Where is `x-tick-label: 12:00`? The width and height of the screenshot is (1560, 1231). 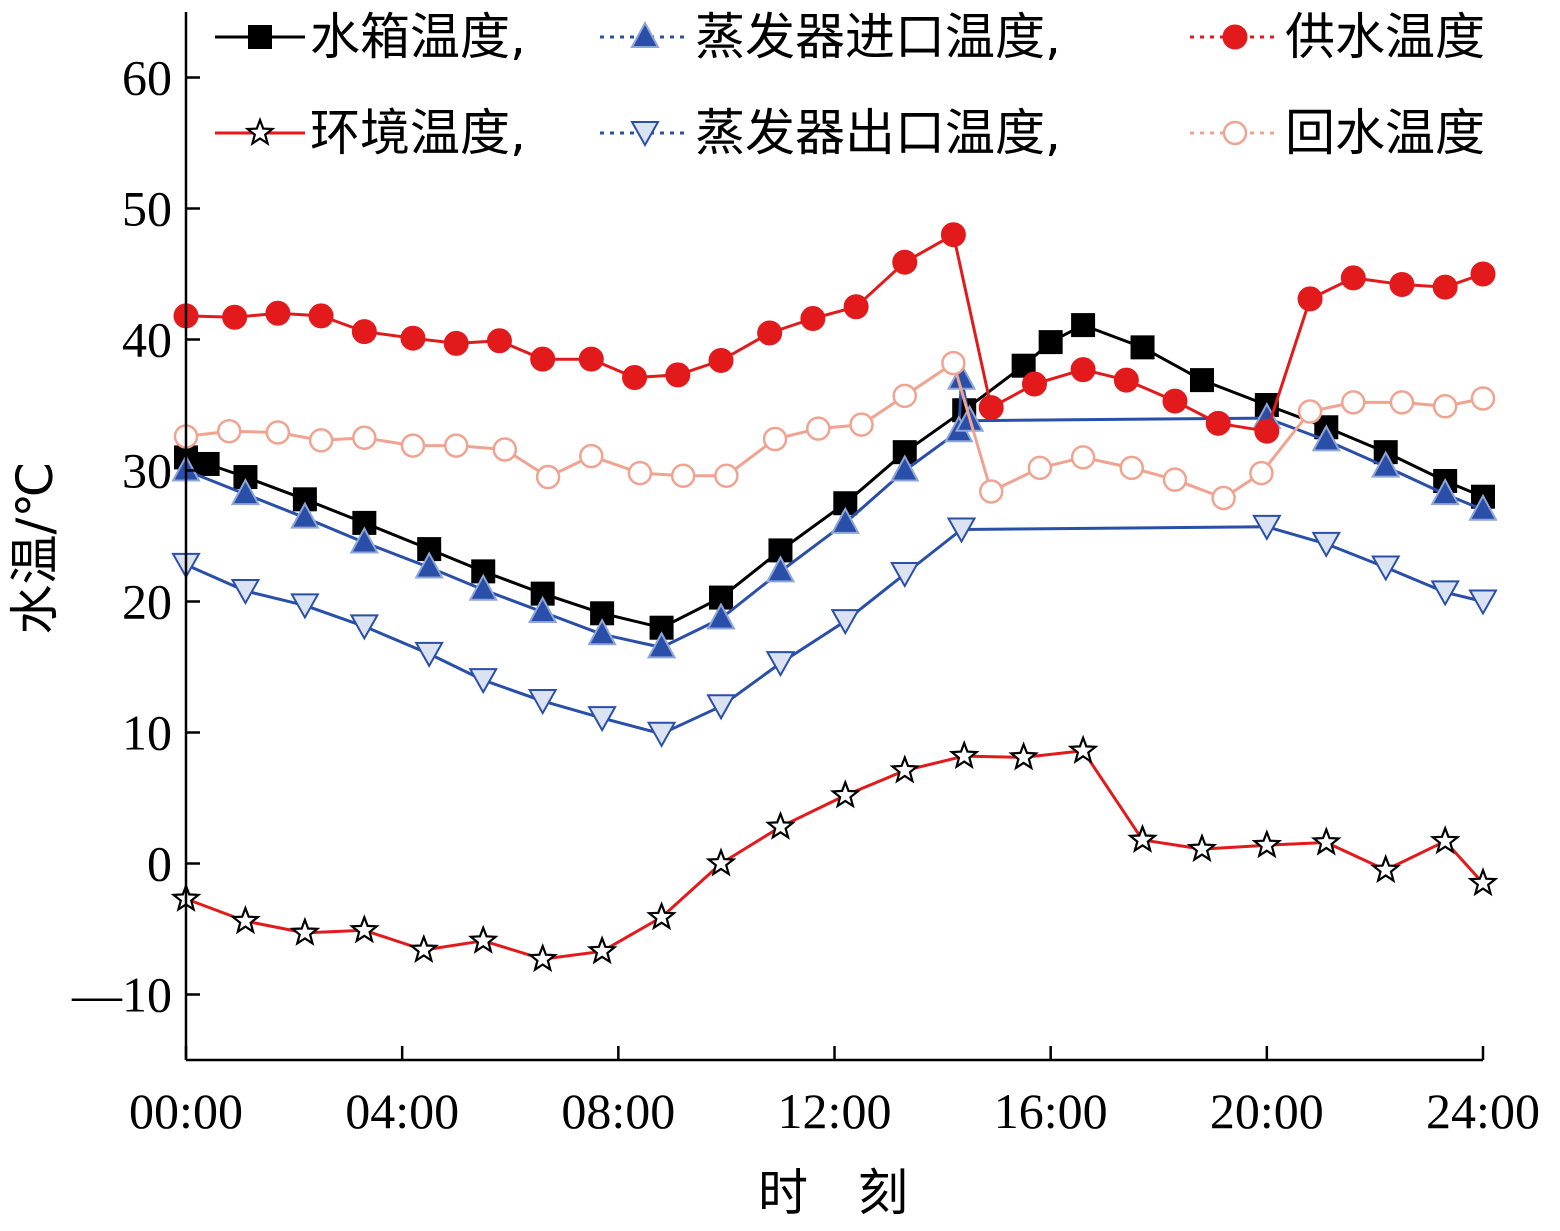
x-tick-label: 12:00 is located at coordinates (835, 1111).